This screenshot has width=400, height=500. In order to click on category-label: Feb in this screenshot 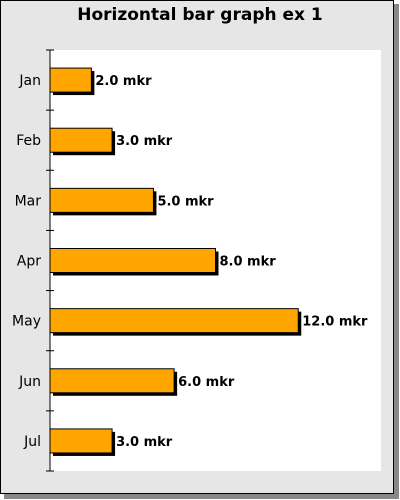, I will do `click(28, 141)`.